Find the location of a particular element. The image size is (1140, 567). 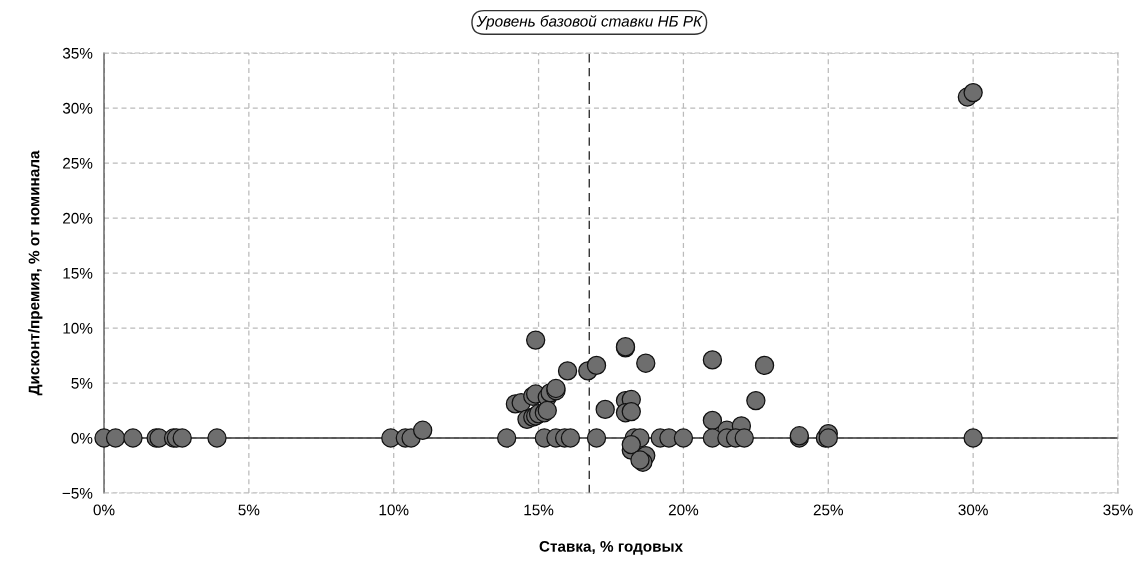

y-tick-label: 30% is located at coordinates (77, 108).